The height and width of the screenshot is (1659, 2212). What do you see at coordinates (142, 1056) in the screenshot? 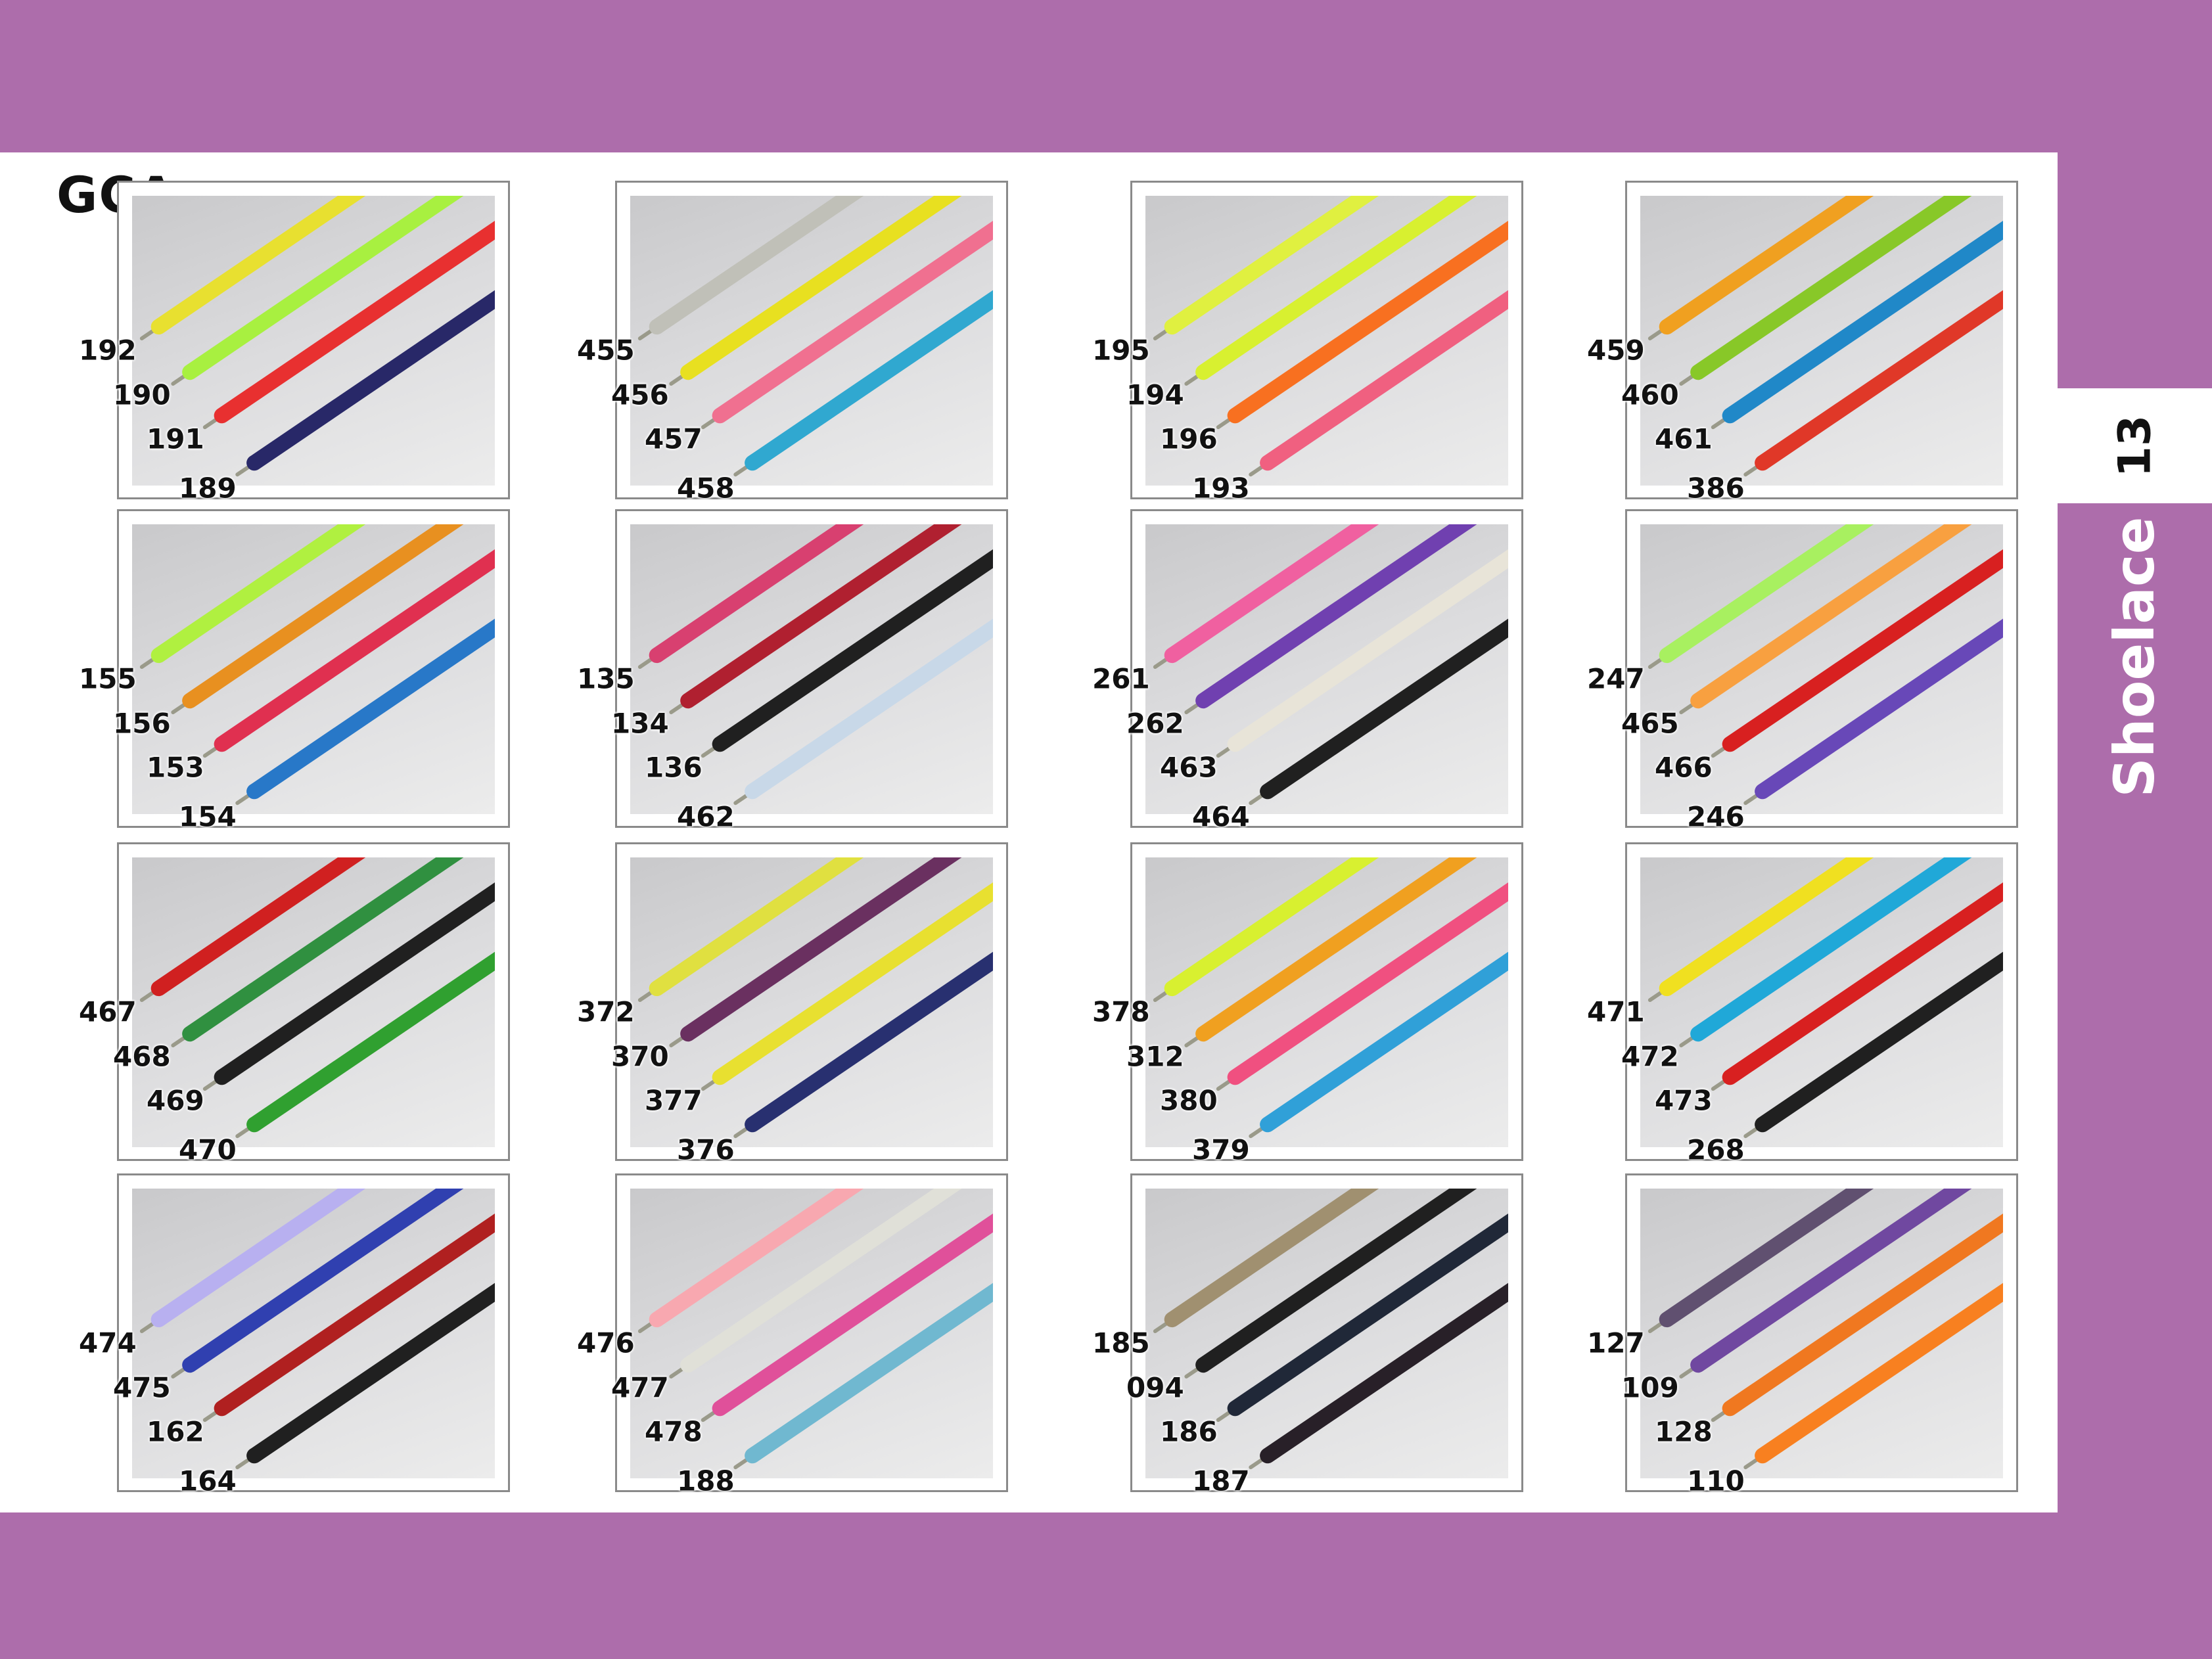
I see `product-code: 468` at bounding box center [142, 1056].